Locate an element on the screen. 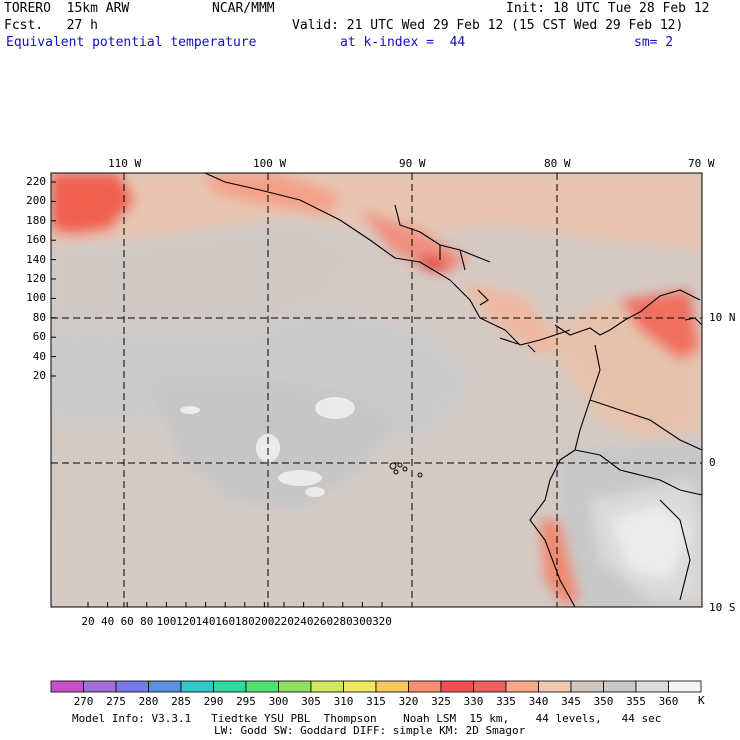  colorbar-label: 340 is located at coordinates (538, 701).